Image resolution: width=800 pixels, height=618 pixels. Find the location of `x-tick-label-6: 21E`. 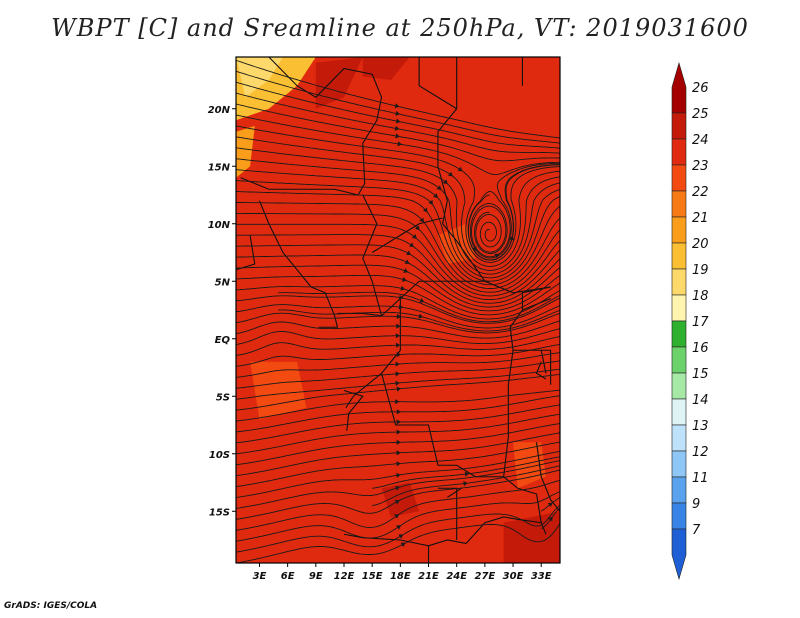

x-tick-label-6: 21E is located at coordinates (428, 576).